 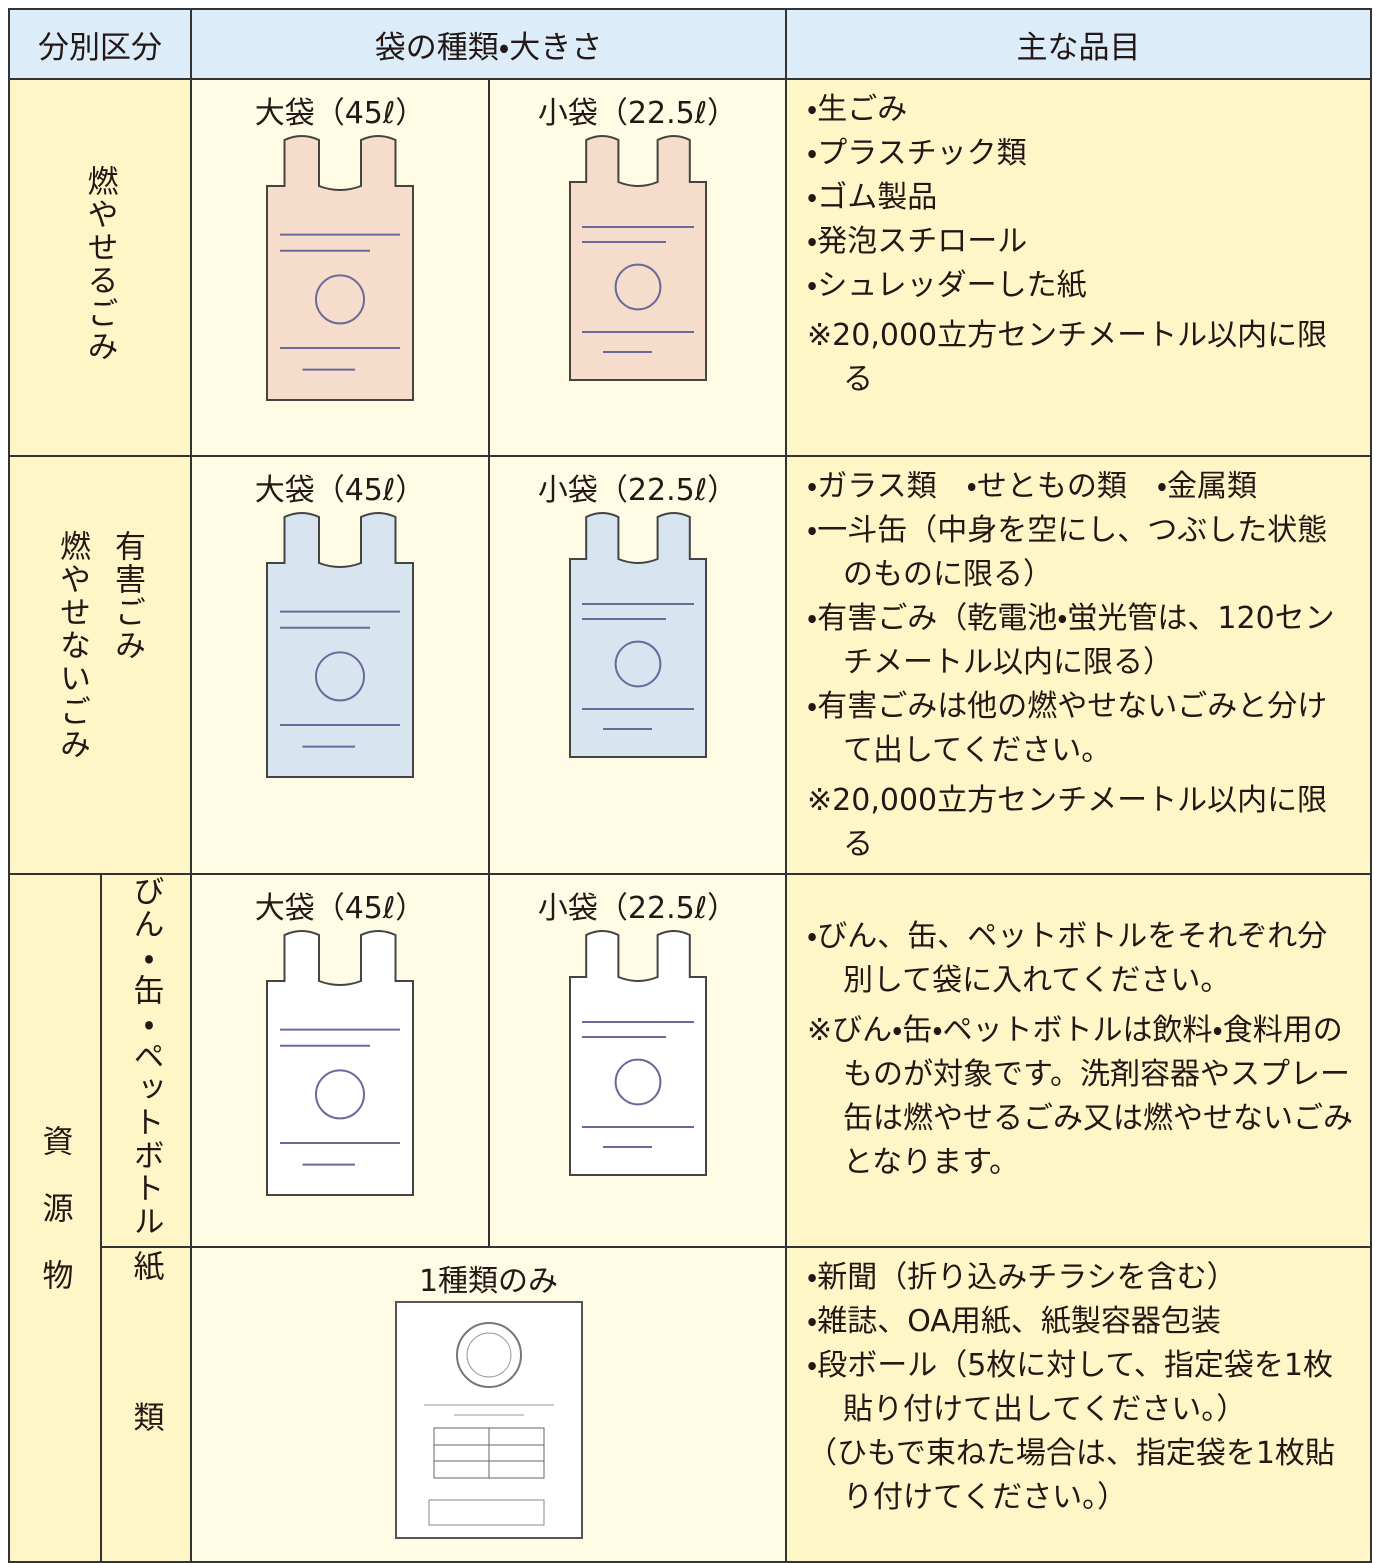 I want to click on subcategory: びん・缶・ペットボトル, so click(x=145, y=1056).